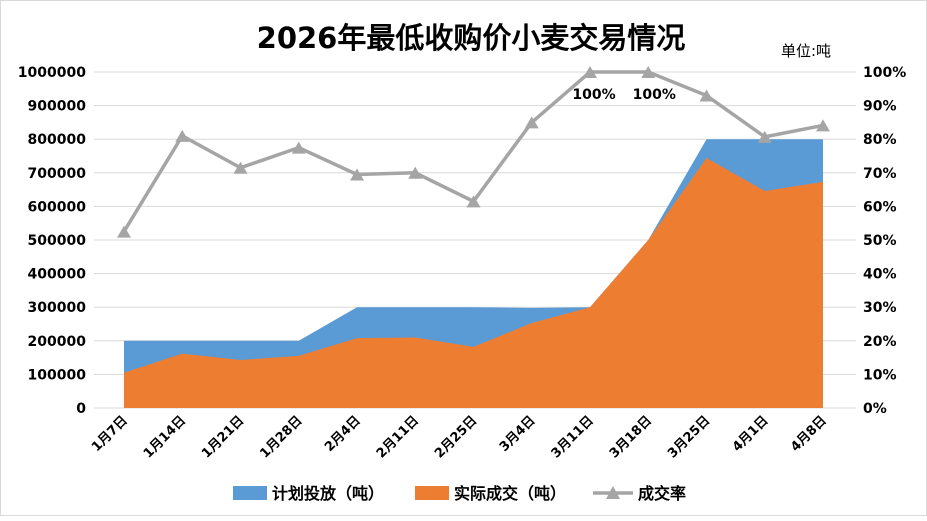 The image size is (927, 521). Describe the element at coordinates (510, 493) in the screenshot. I see `legend-label-actual: 实际成交（吨）` at that location.